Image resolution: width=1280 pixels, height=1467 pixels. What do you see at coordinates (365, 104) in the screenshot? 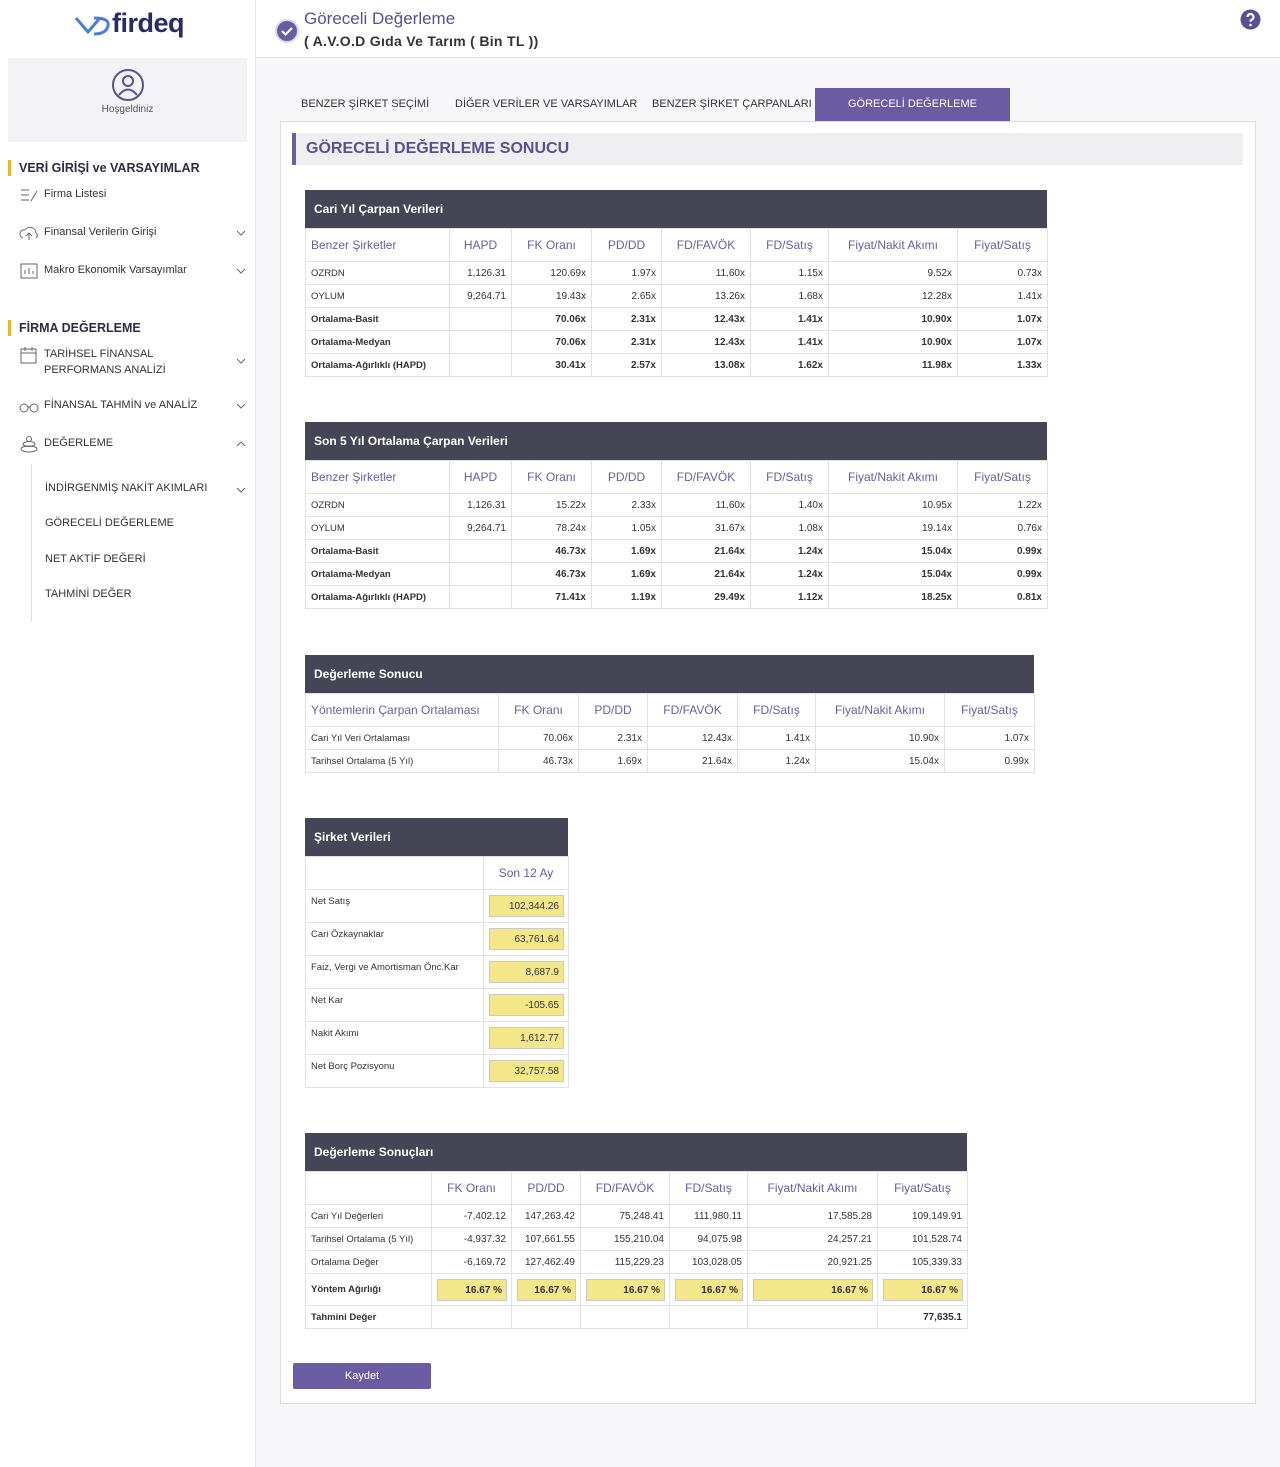
I see `tab: BENZER ŞİRKET SEÇİMİ` at bounding box center [365, 104].